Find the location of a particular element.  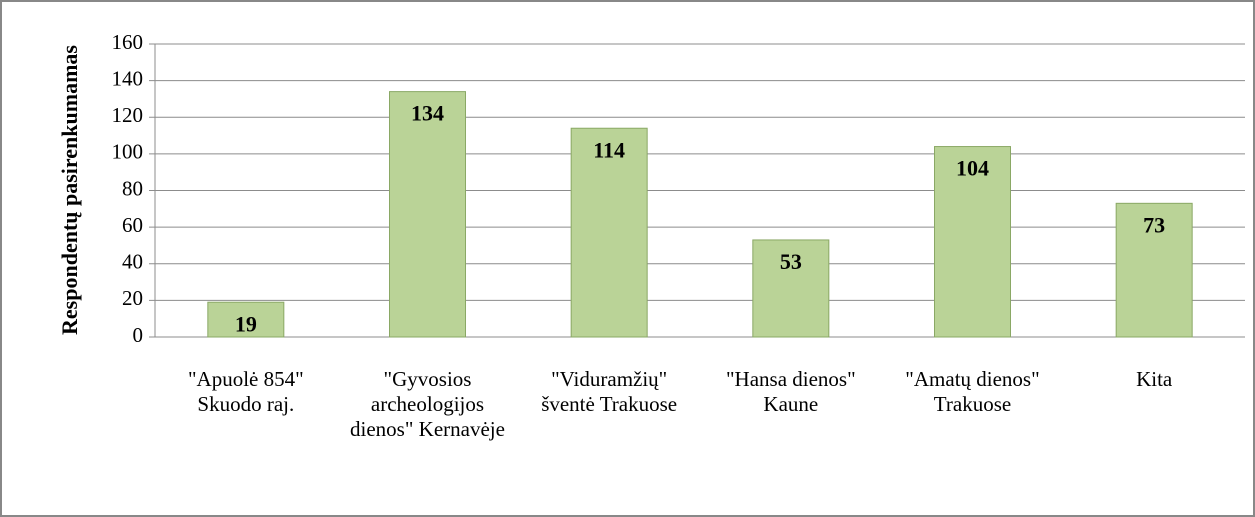

x-tick-label: "Hansa dienos" Kaune is located at coordinates (790, 391).